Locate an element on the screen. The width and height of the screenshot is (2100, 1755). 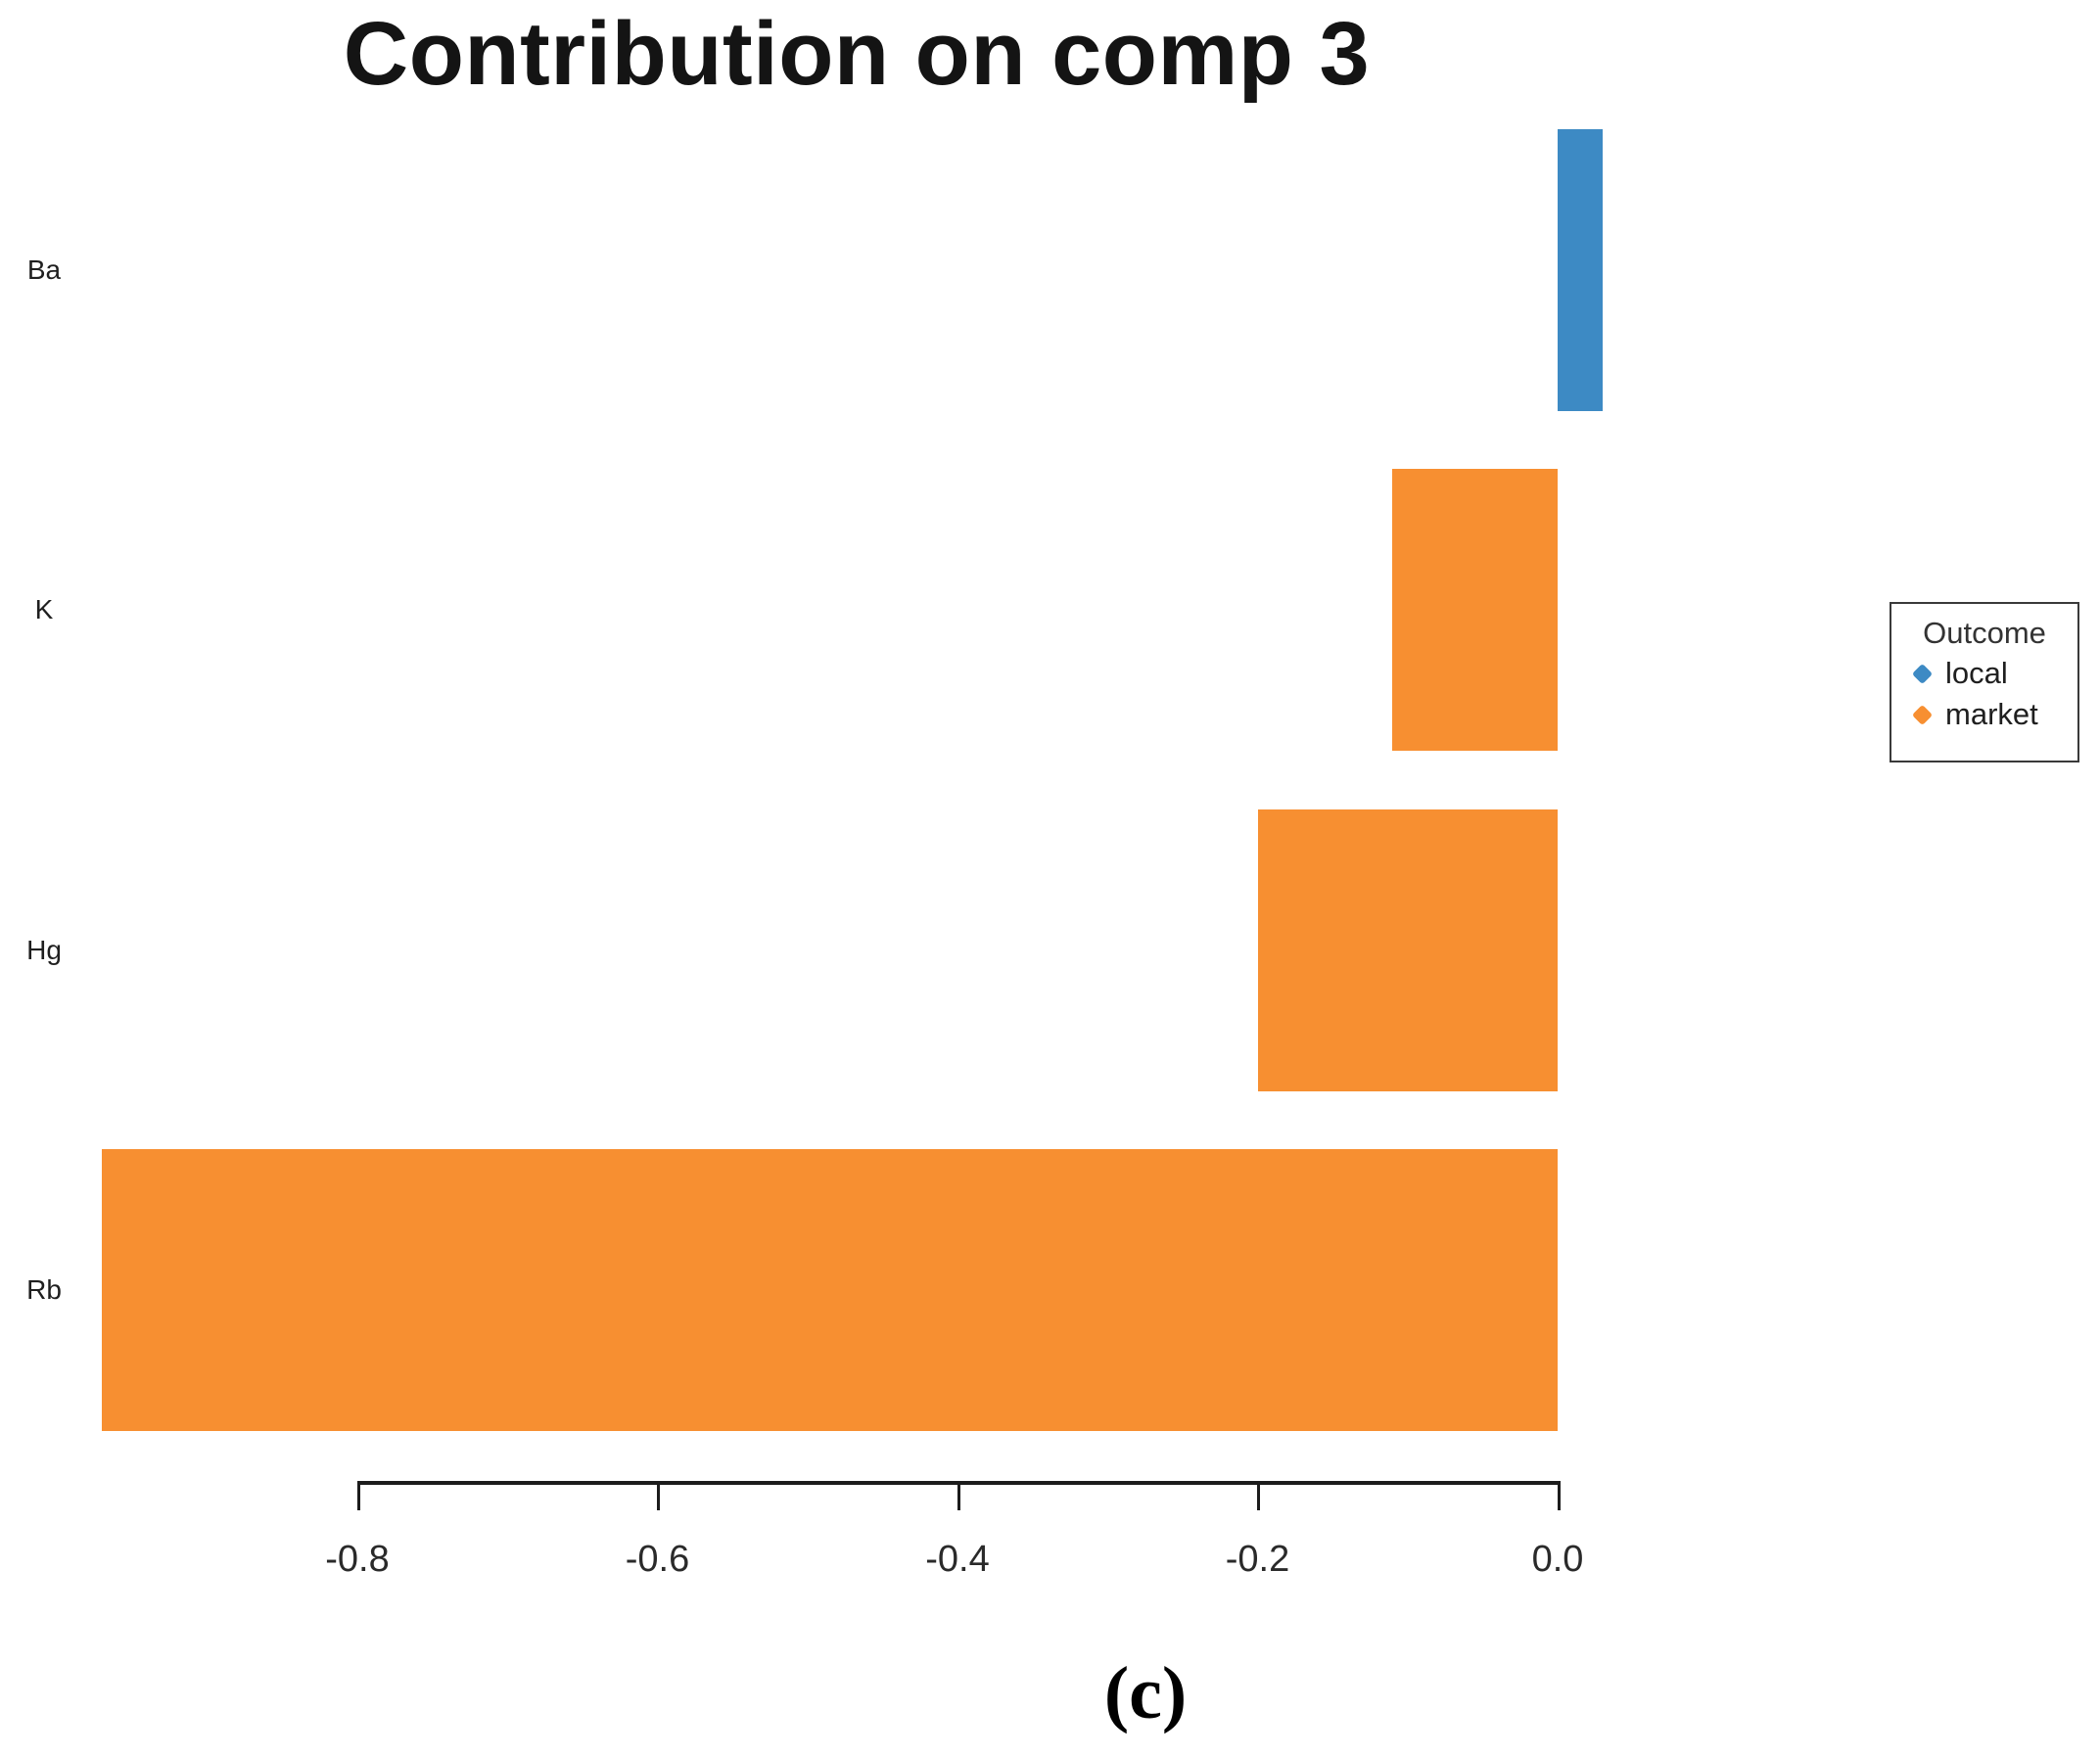
x-axis-line is located at coordinates (959, 1483).